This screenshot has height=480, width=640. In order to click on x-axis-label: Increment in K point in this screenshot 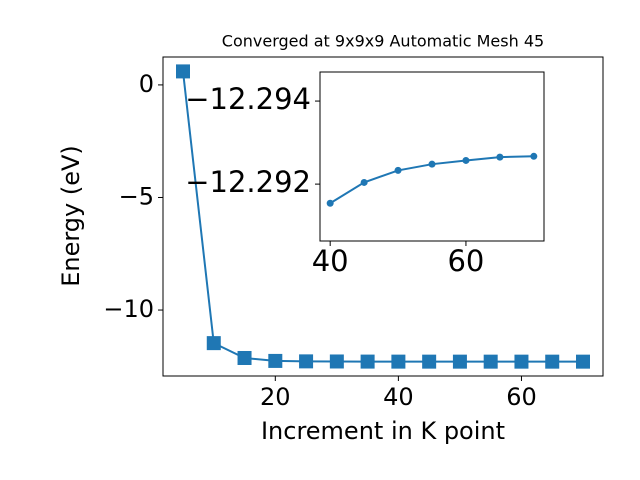, I will do `click(383, 431)`.